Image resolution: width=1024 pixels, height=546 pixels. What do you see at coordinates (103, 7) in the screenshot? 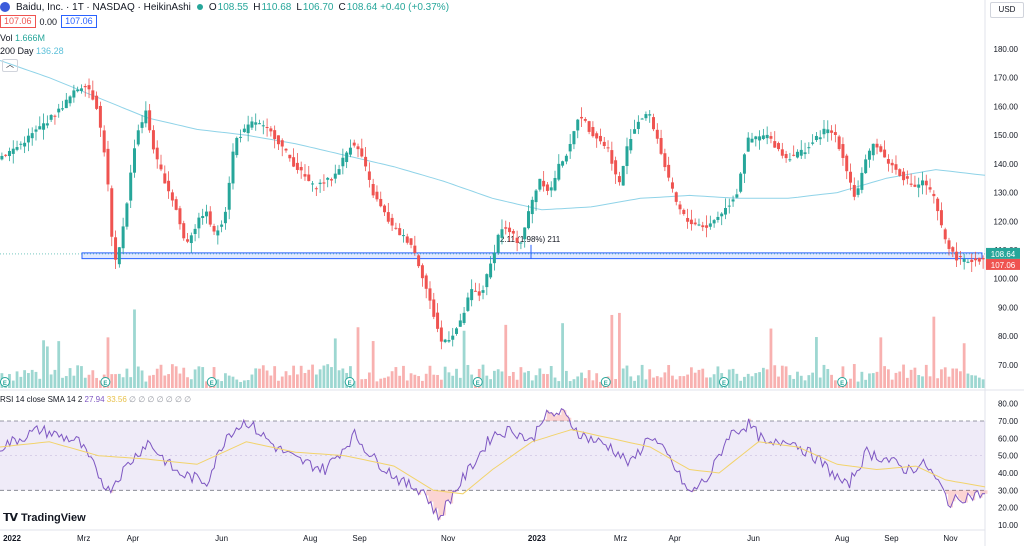
I see `symbol-title: Baidu, Inc. · 1T · NASDAQ · HeikinAshi` at bounding box center [103, 7].